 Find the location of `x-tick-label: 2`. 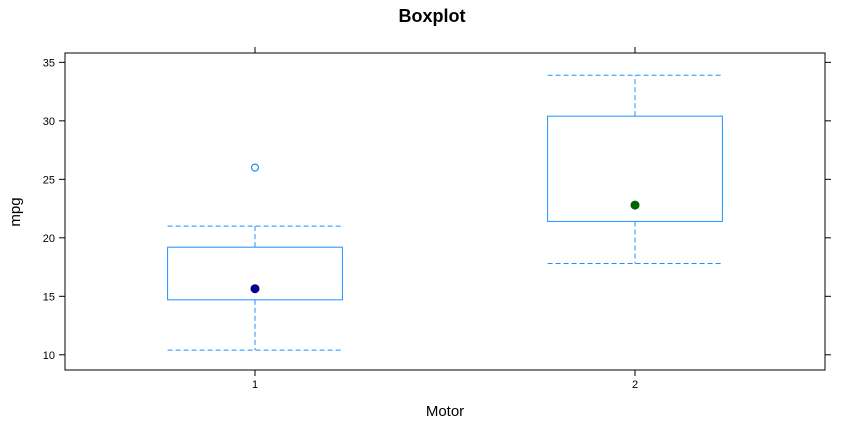

x-tick-label: 2 is located at coordinates (635, 385).